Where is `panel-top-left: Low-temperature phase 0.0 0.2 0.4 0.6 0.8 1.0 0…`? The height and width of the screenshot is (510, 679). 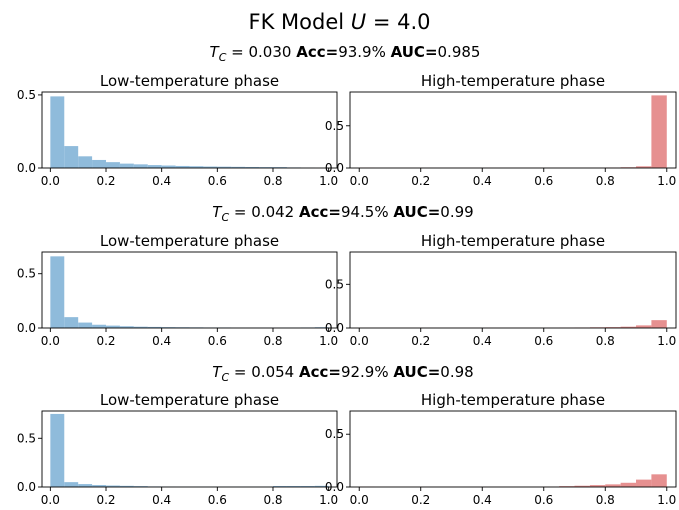
panel-top-left: Low-temperature phase 0.0 0.2 0.4 0.6 0.8 1.0 0… is located at coordinates (177, 130).